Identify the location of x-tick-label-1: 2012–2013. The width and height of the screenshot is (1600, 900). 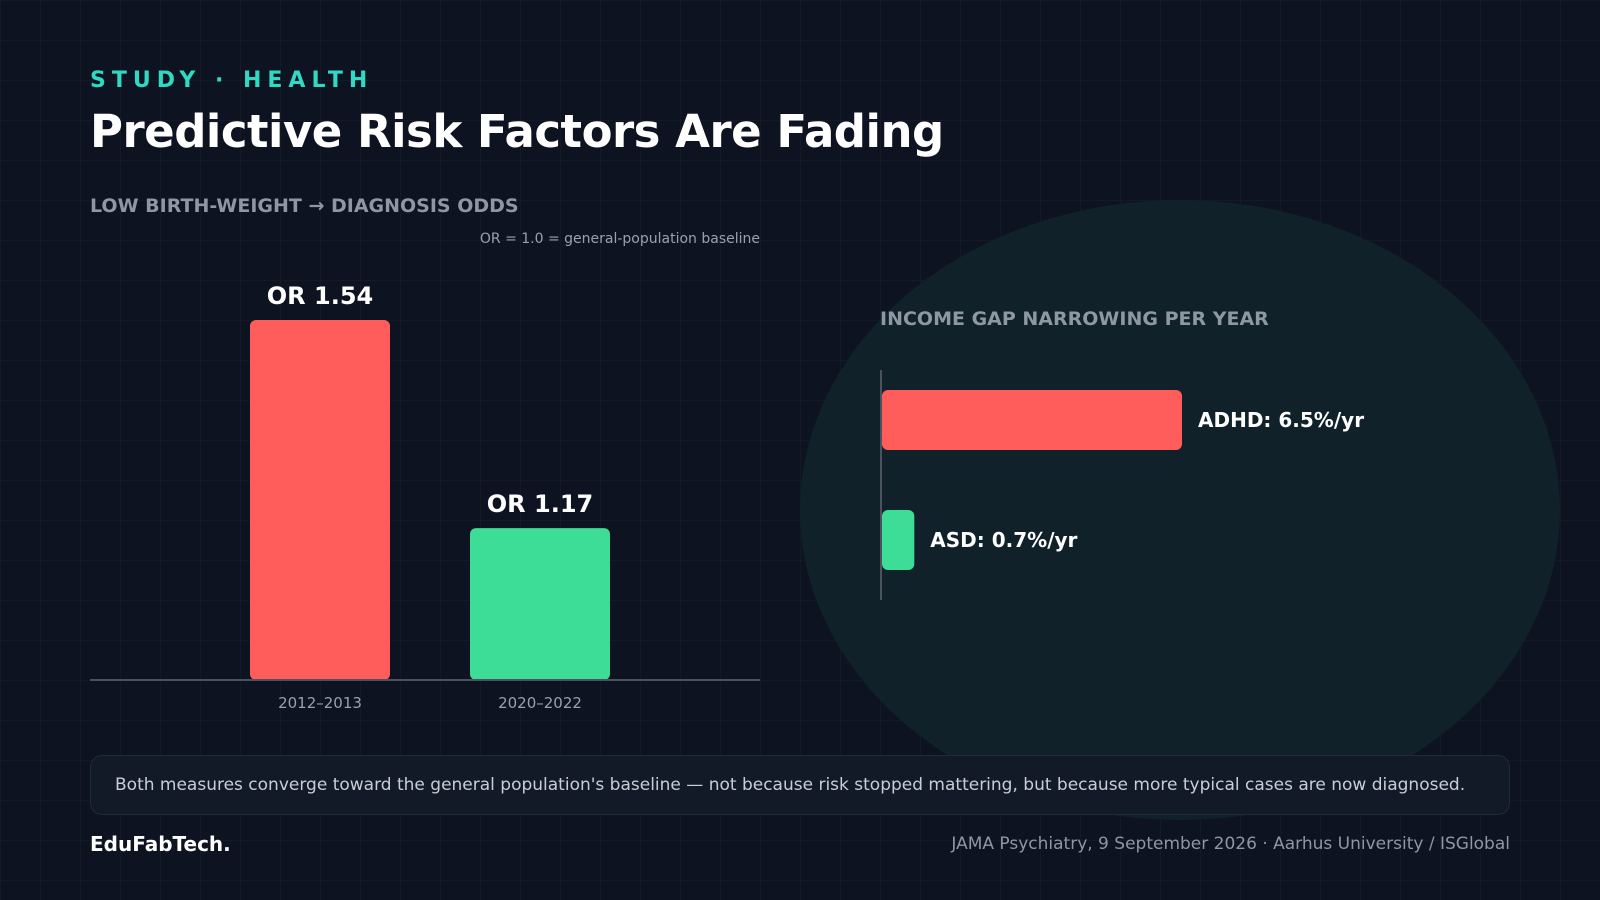
(320, 702).